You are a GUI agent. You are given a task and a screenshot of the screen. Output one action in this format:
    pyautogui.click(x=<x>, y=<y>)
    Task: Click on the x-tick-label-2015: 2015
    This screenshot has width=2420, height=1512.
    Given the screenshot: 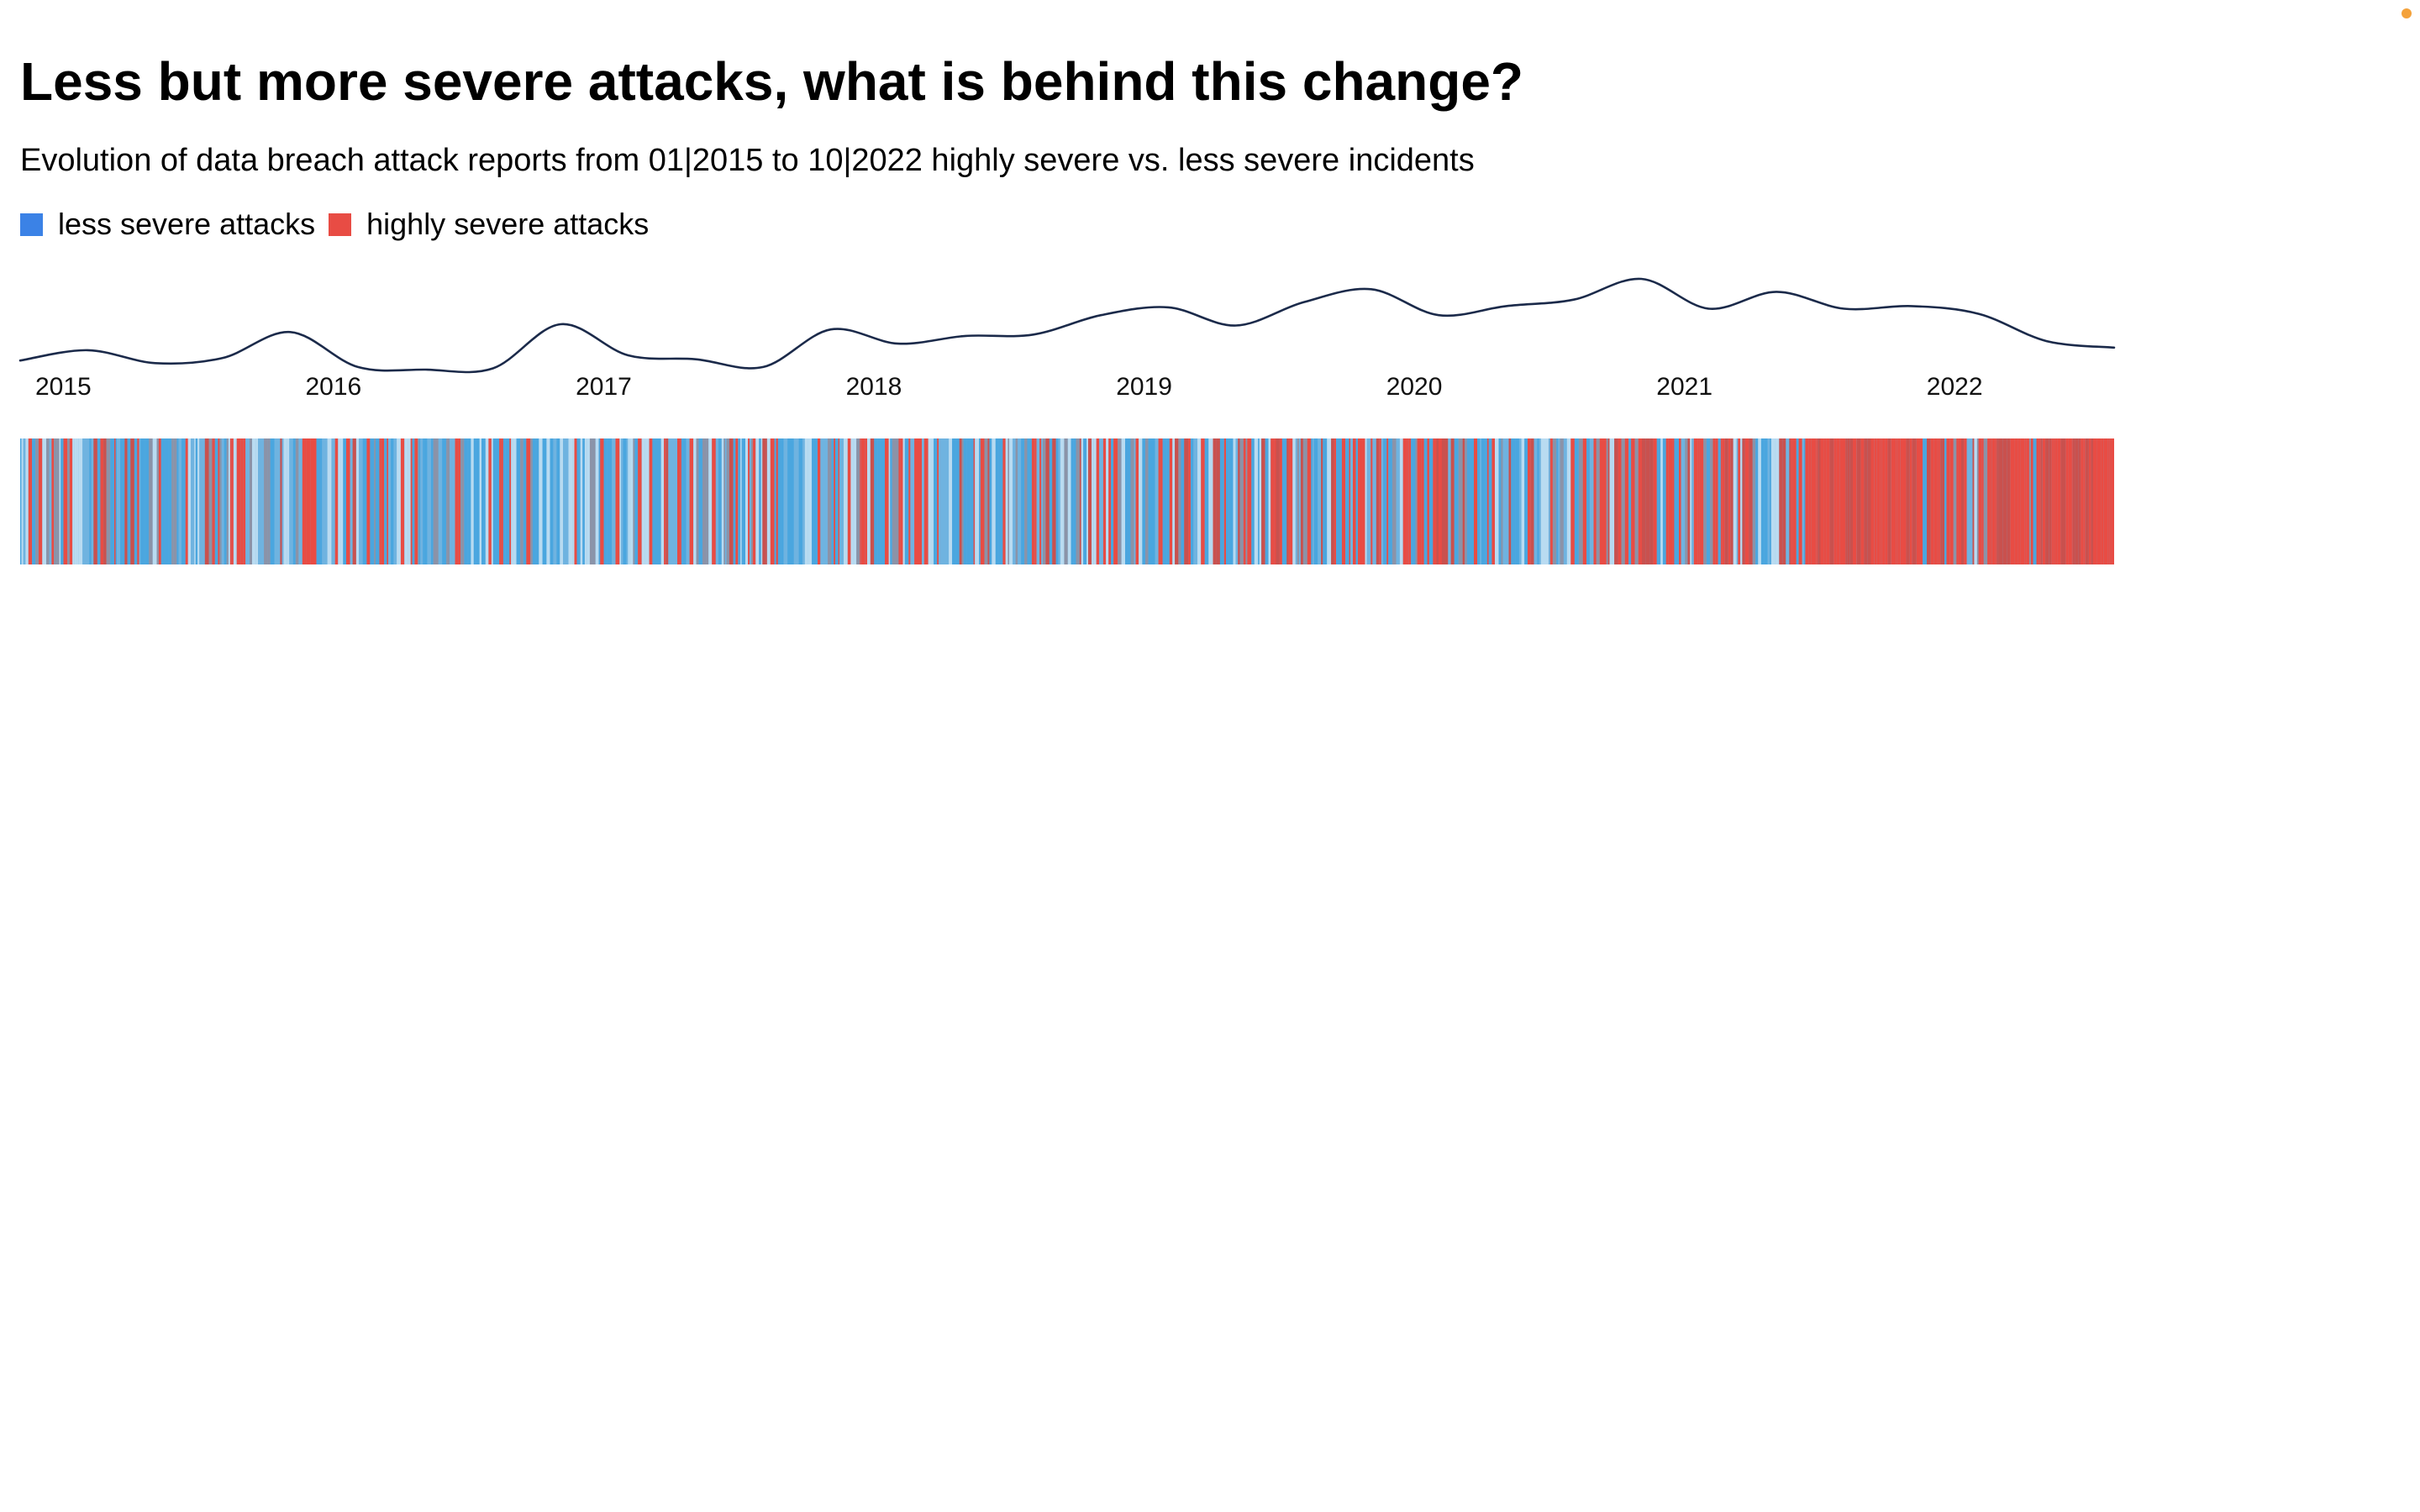 What is the action you would take?
    pyautogui.click(x=64, y=387)
    